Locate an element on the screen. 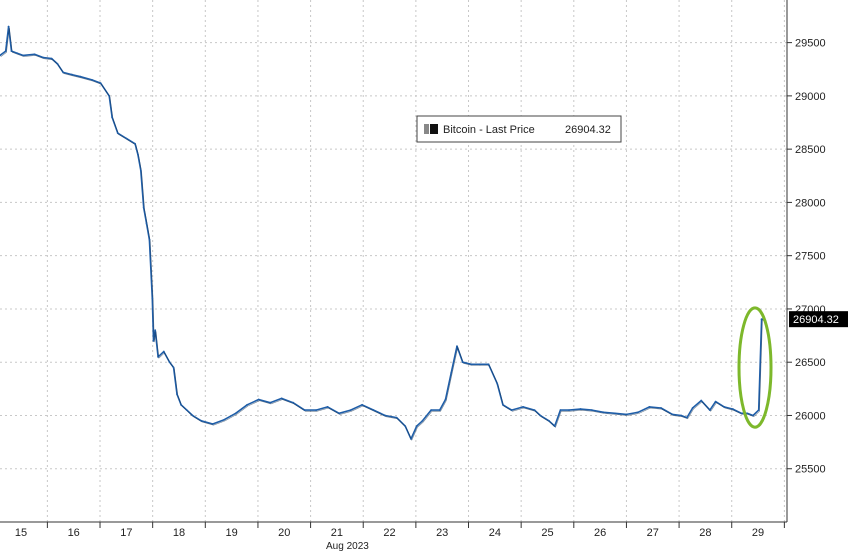 The width and height of the screenshot is (848, 554). x-tick-label: 26 is located at coordinates (600, 533).